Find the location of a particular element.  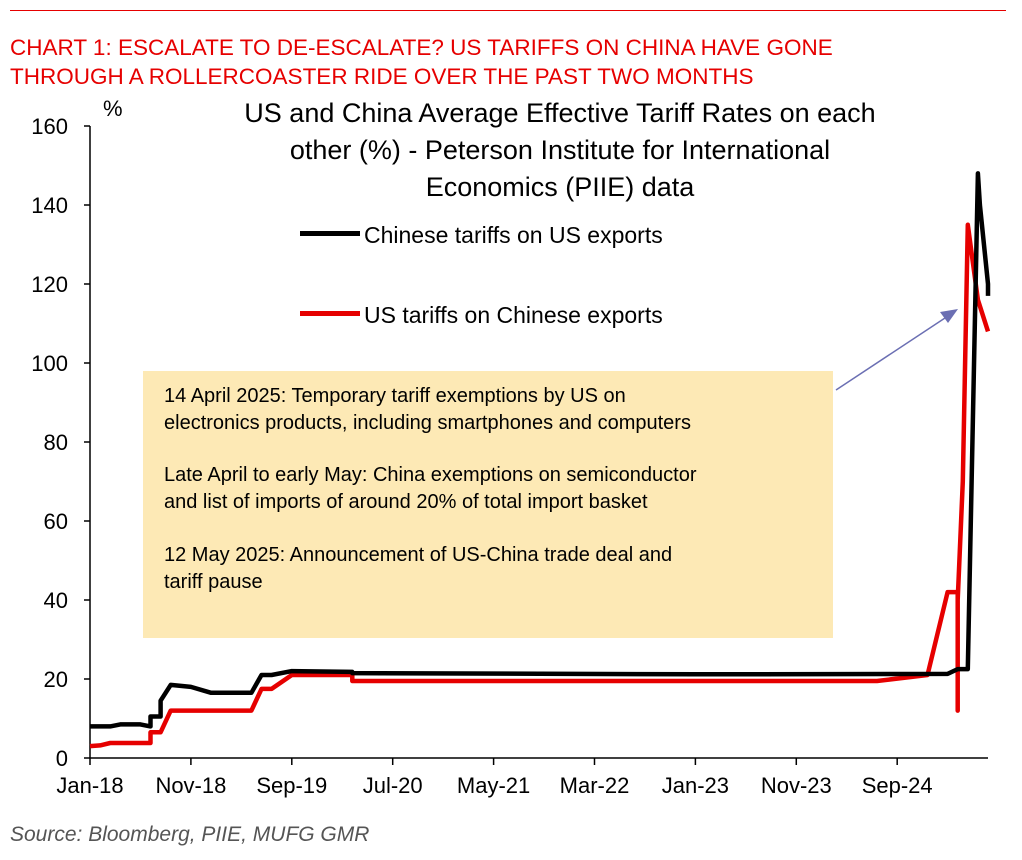

annotation-arrow-line is located at coordinates (890, 354).